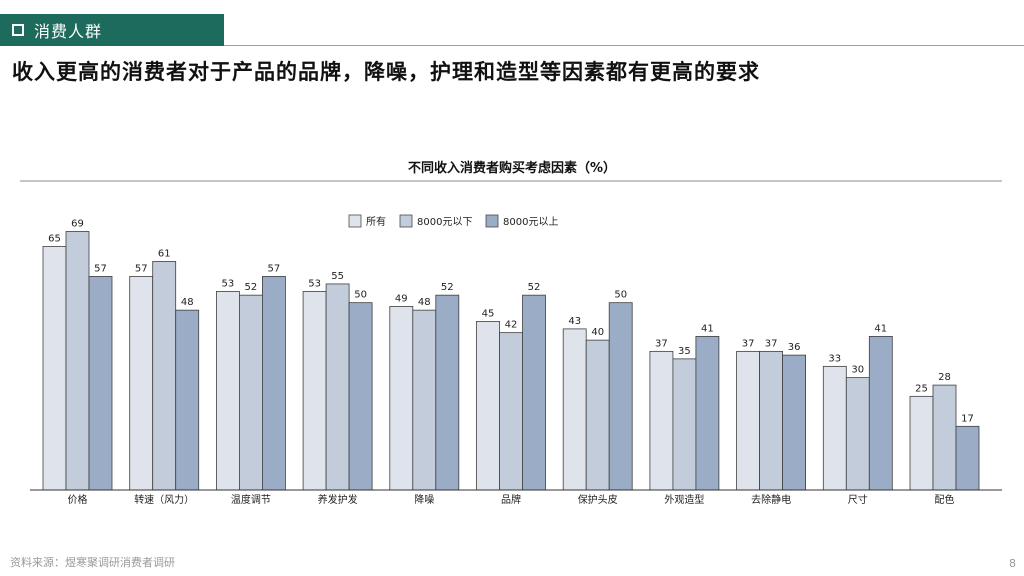  What do you see at coordinates (1012, 563) in the screenshot?
I see `page-number: 8` at bounding box center [1012, 563].